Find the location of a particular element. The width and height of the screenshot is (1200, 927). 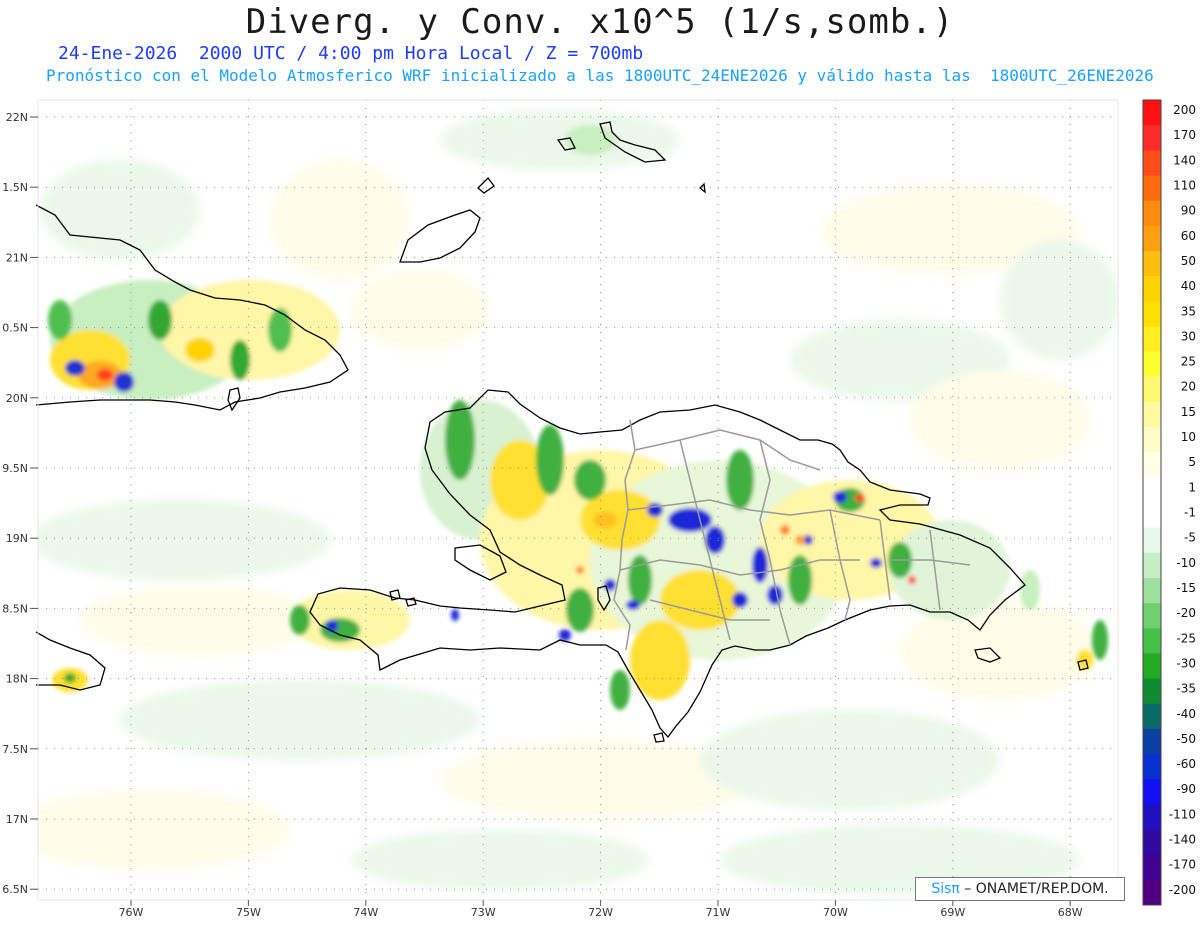

latitude-label: 0.5N is located at coordinates (15, 328).